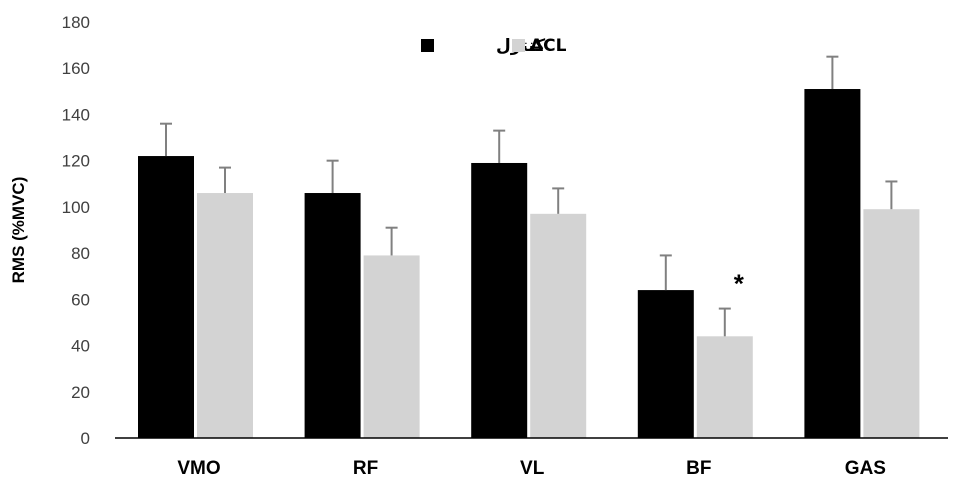  What do you see at coordinates (558, 325) in the screenshot?
I see `bar-vl-acl` at bounding box center [558, 325].